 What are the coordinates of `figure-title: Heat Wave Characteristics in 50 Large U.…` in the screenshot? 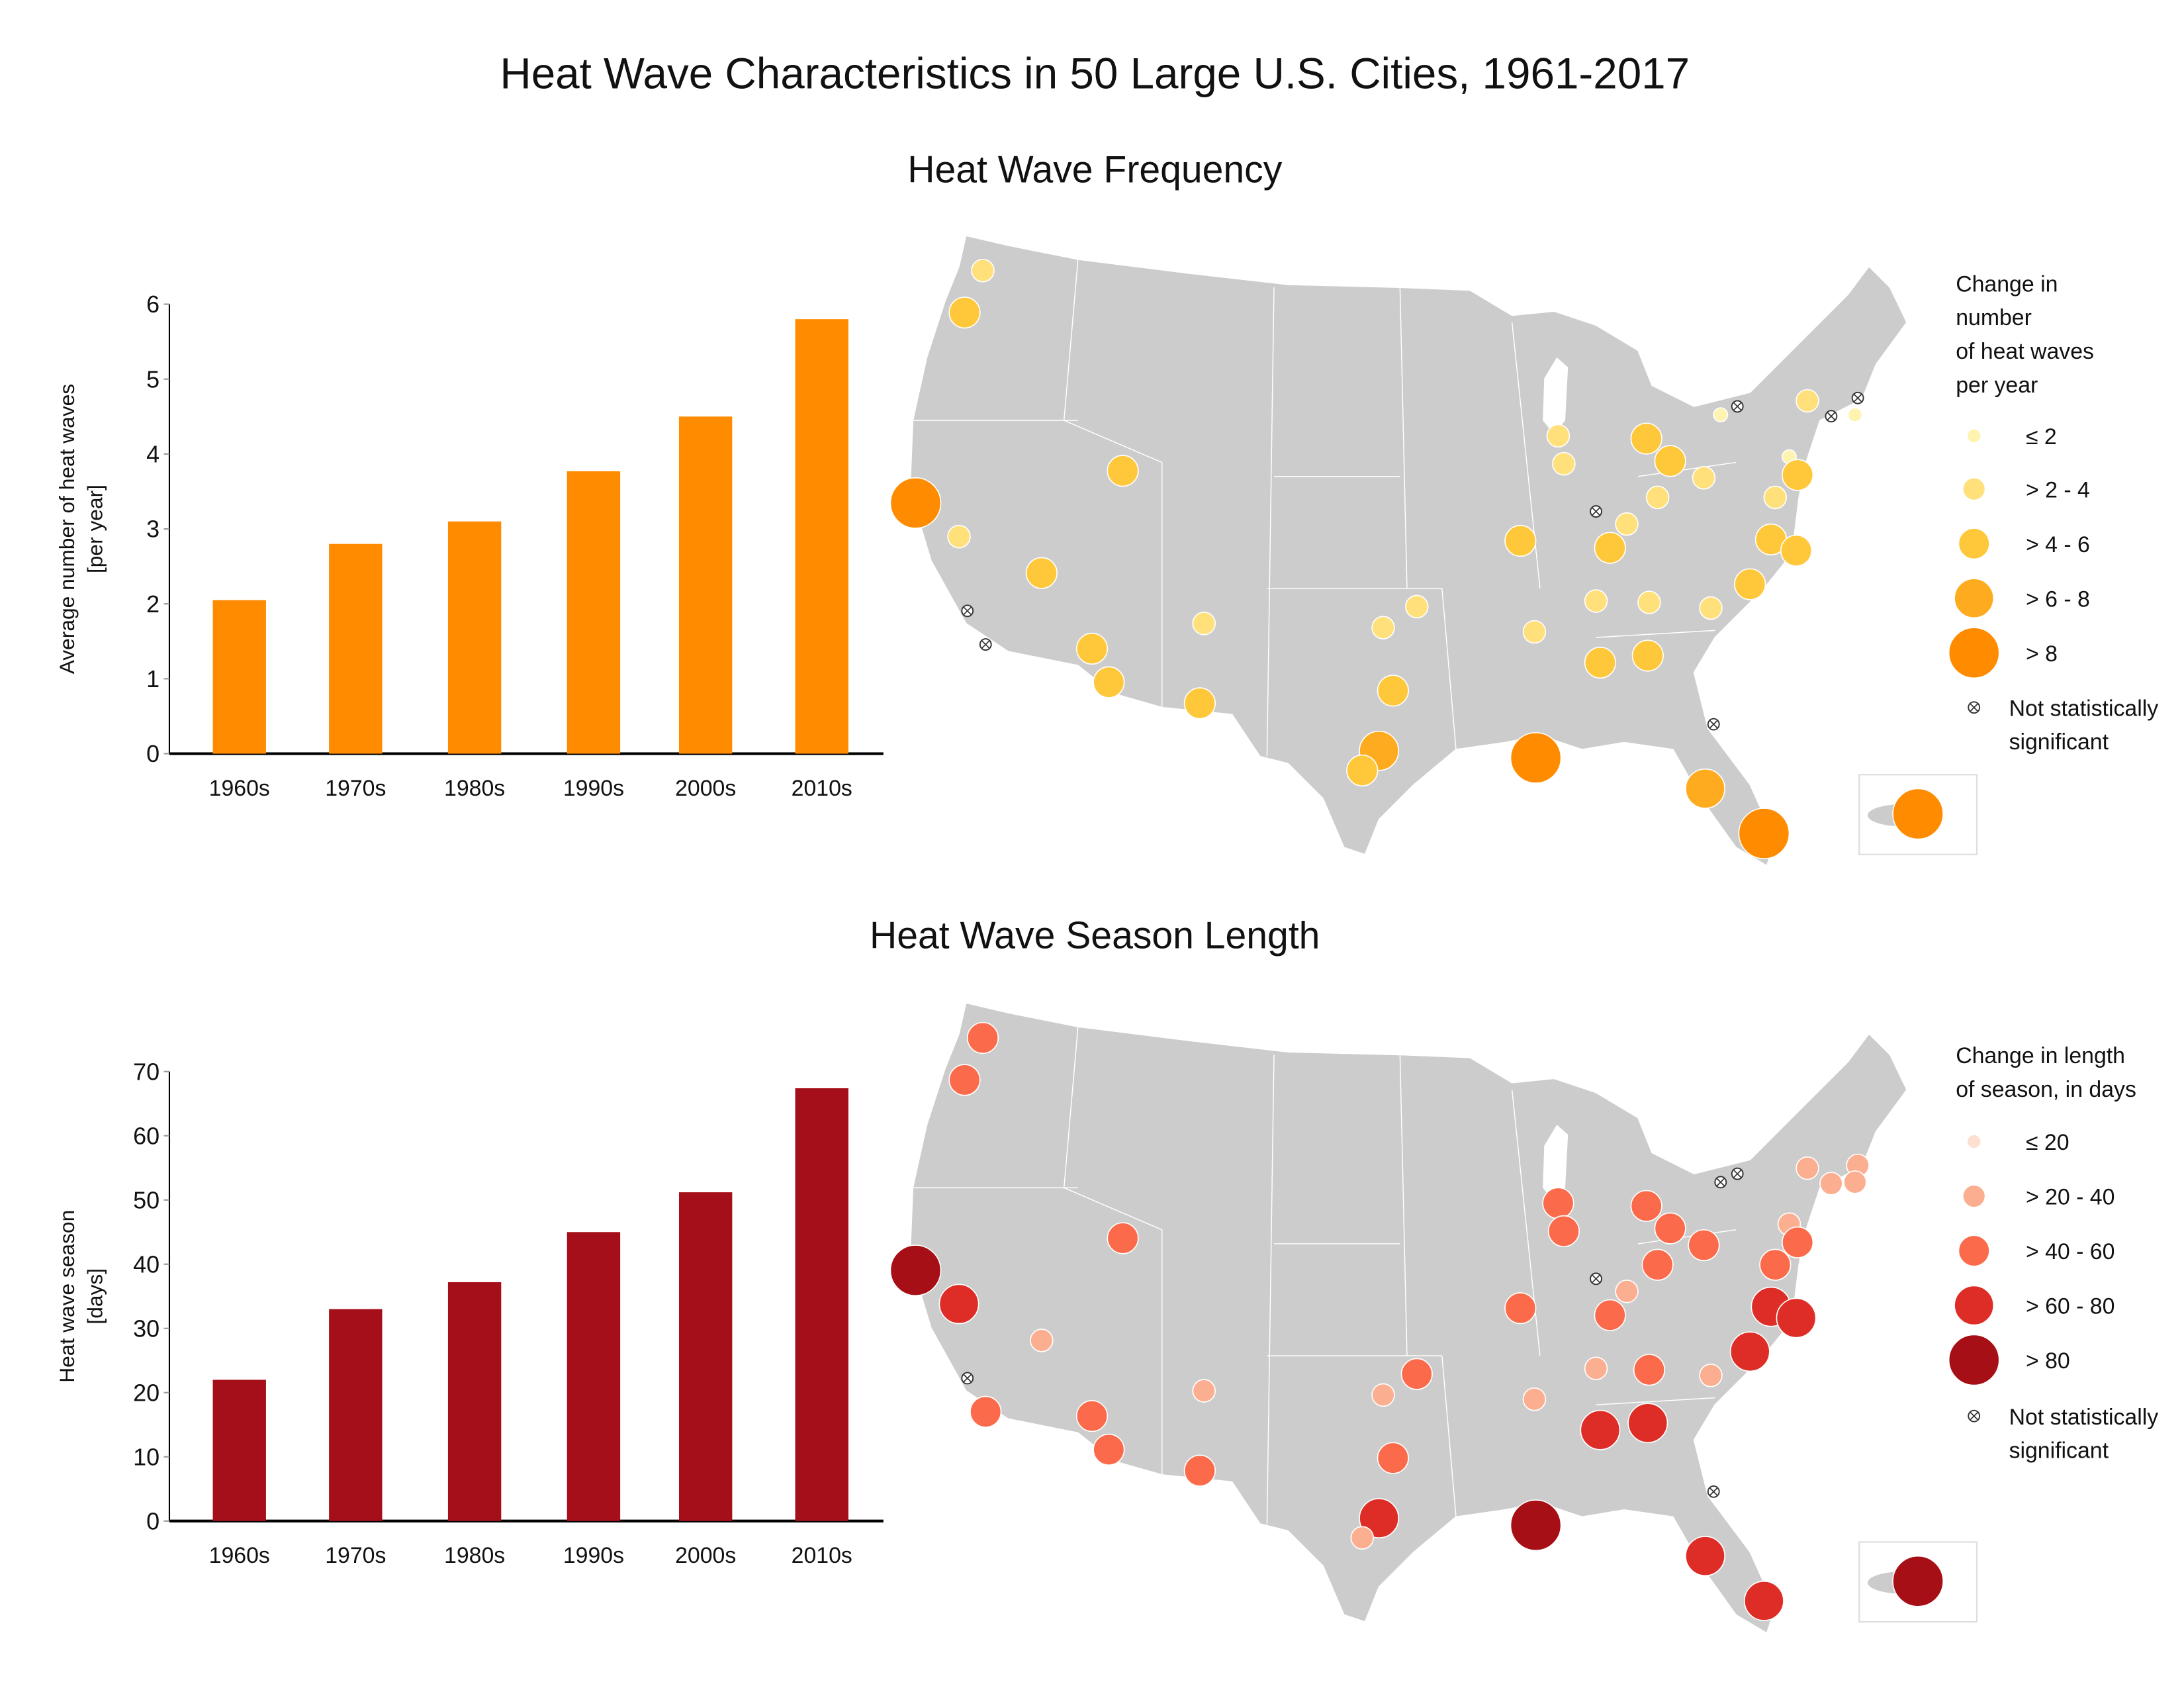 It's located at (1095, 74).